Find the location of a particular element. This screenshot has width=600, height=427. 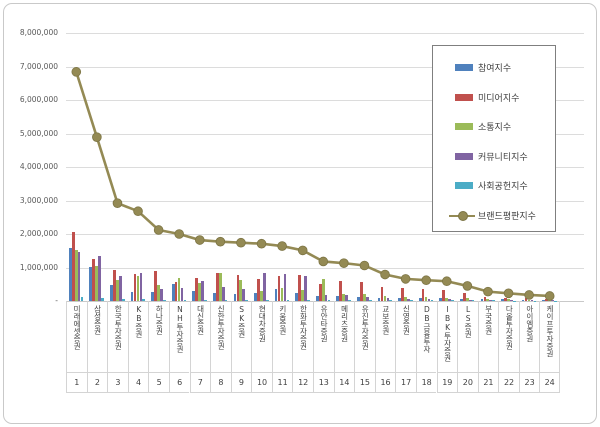

y-axis-tick-label: 3,000,000 is located at coordinates (38, 200).